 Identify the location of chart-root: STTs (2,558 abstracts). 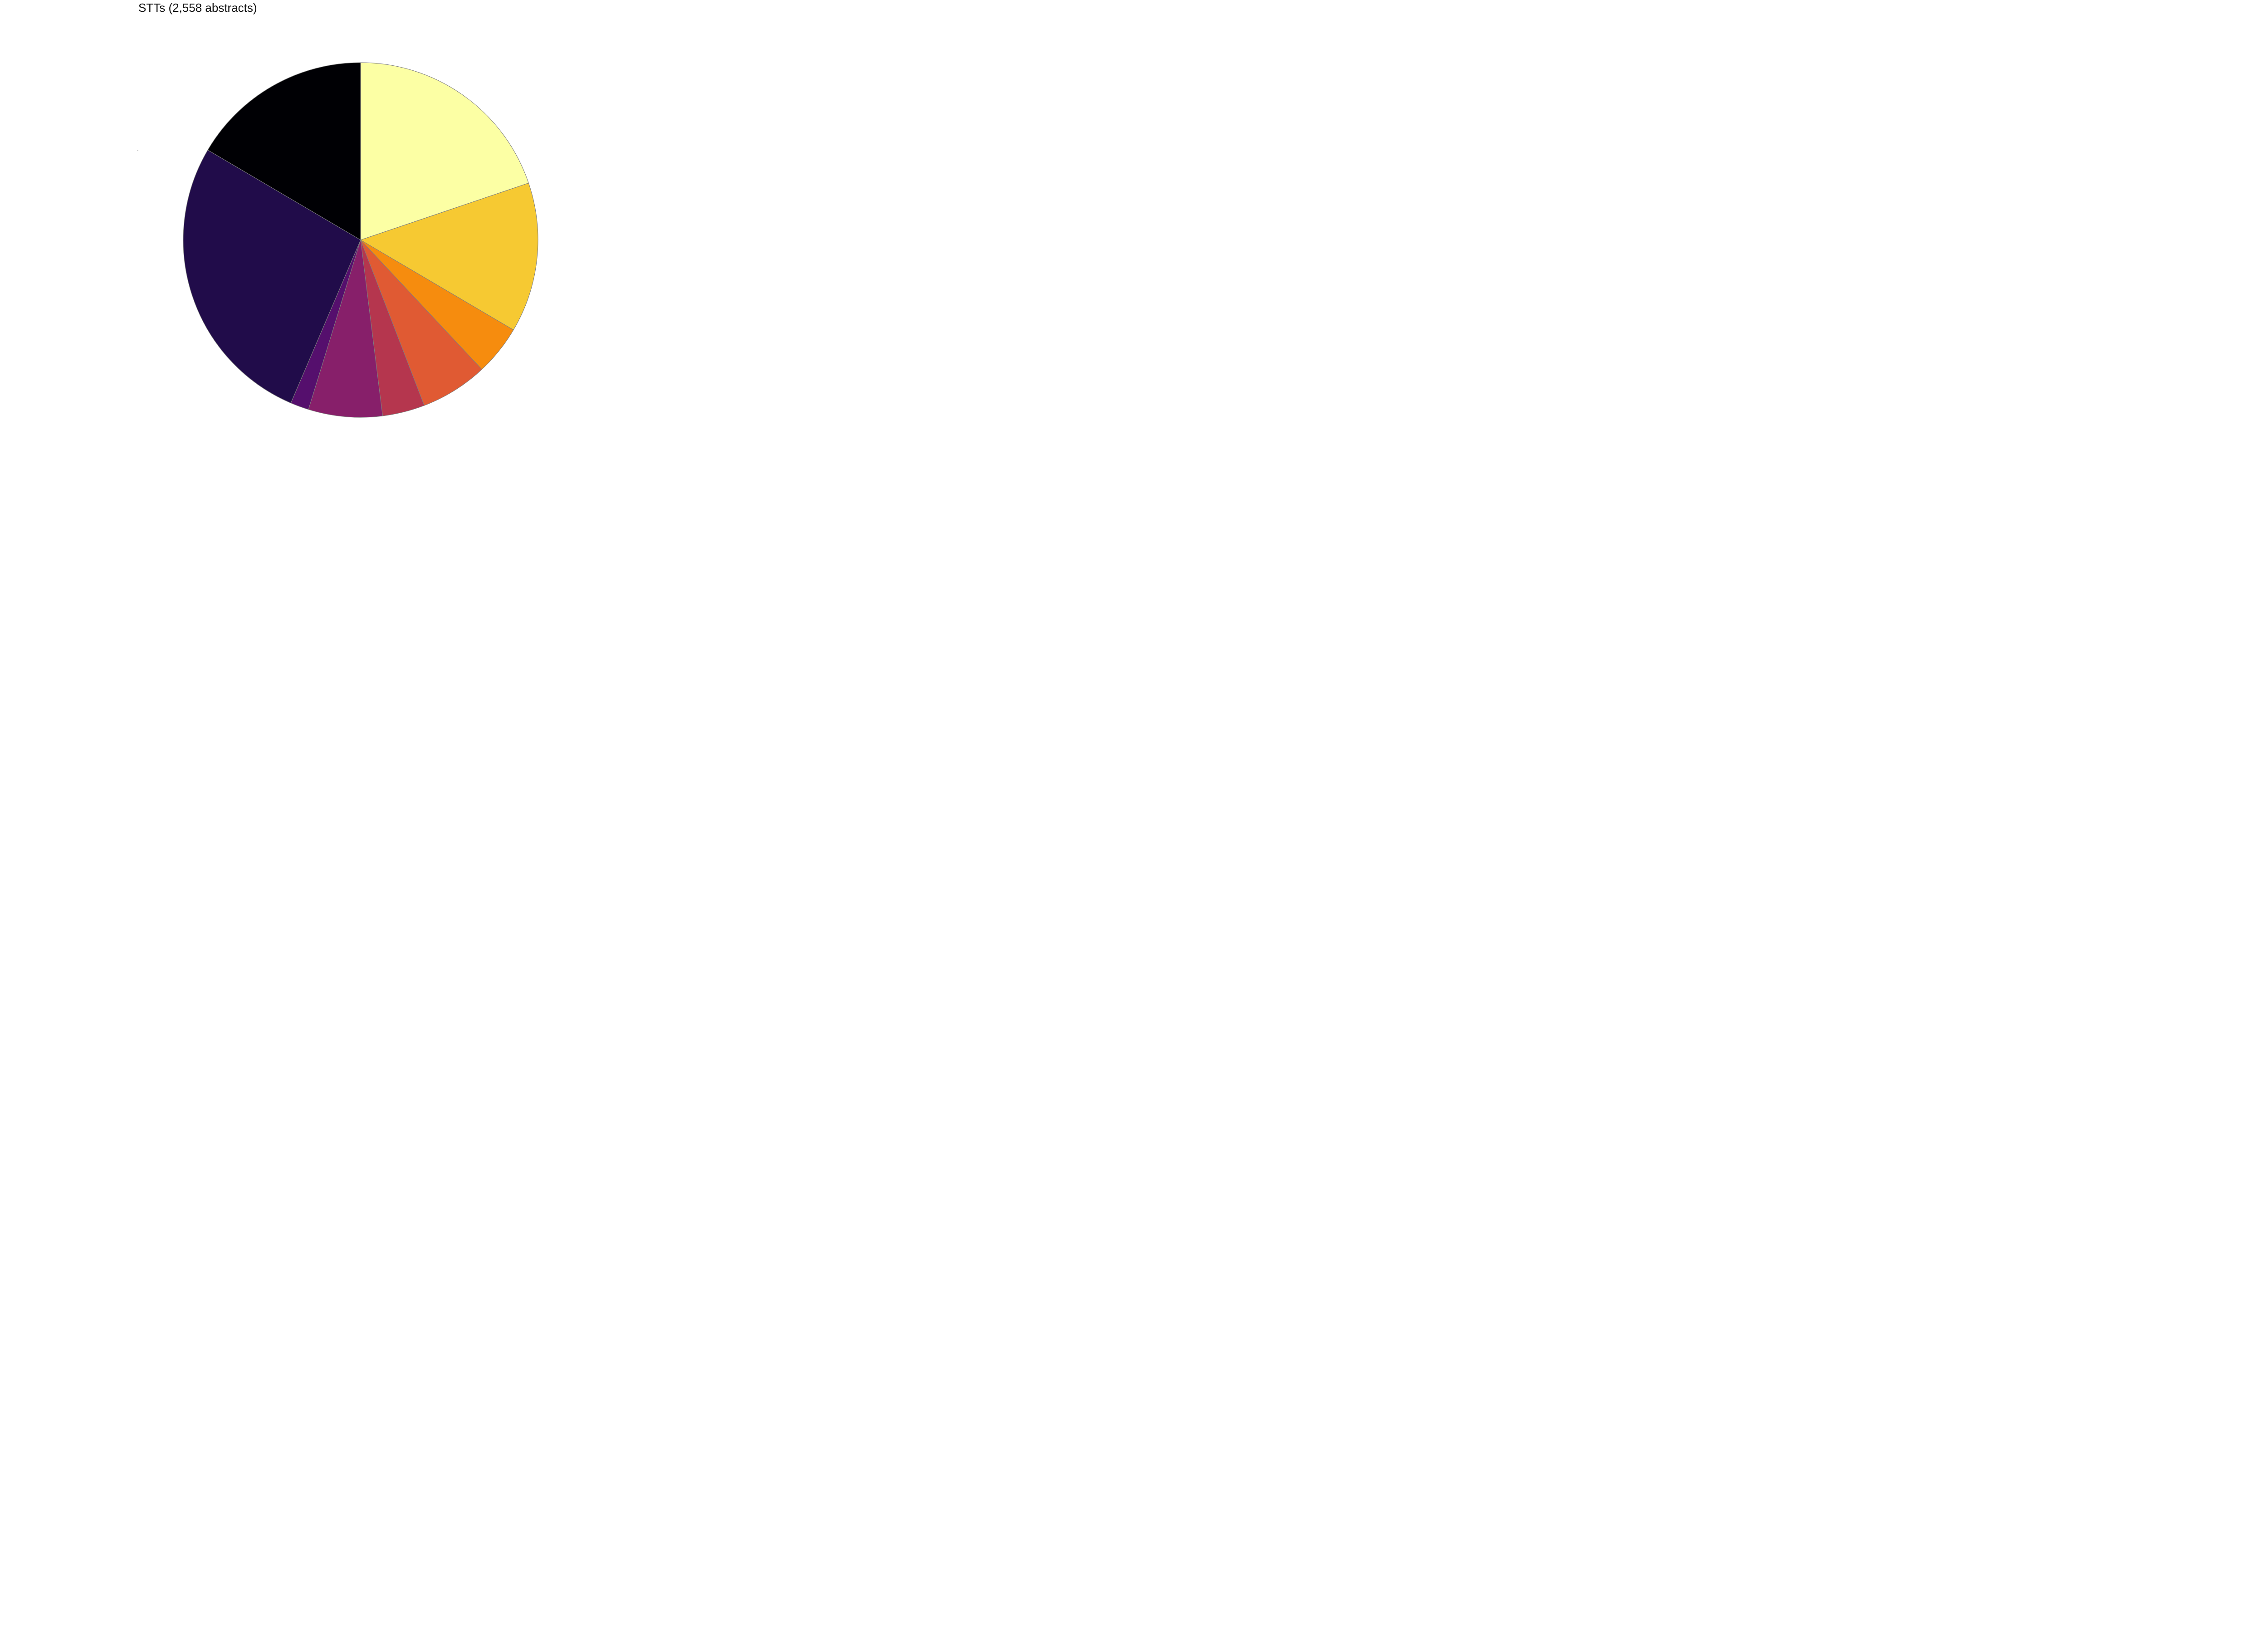
(351, 234).